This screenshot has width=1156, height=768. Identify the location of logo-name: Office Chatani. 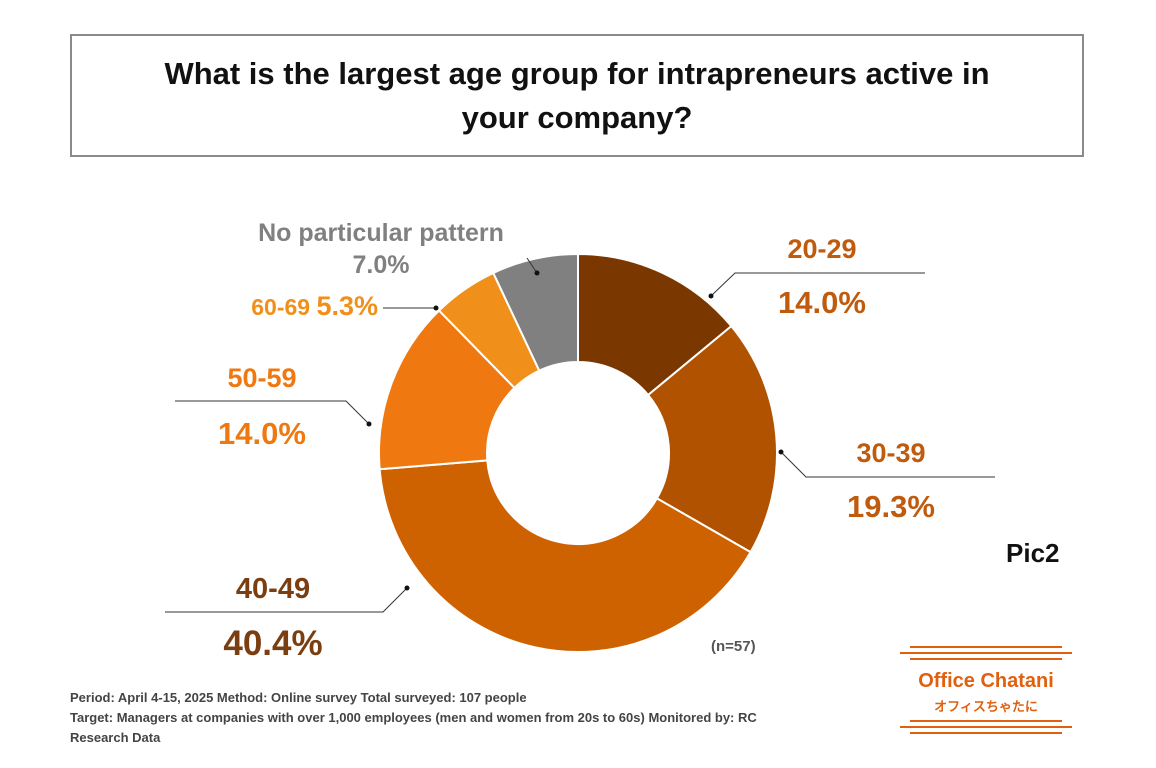
(986, 681).